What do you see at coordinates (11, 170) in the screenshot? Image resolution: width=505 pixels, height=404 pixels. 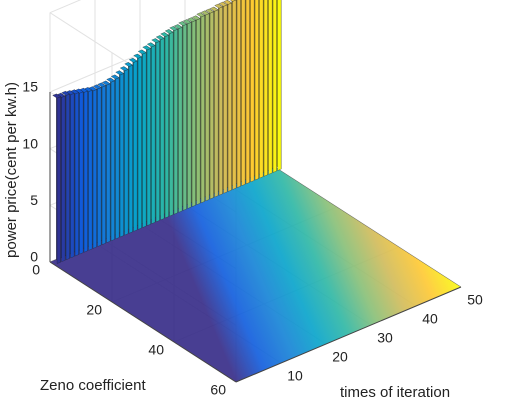 I see `z-axis-title: power price(cent per kw.h)` at bounding box center [11, 170].